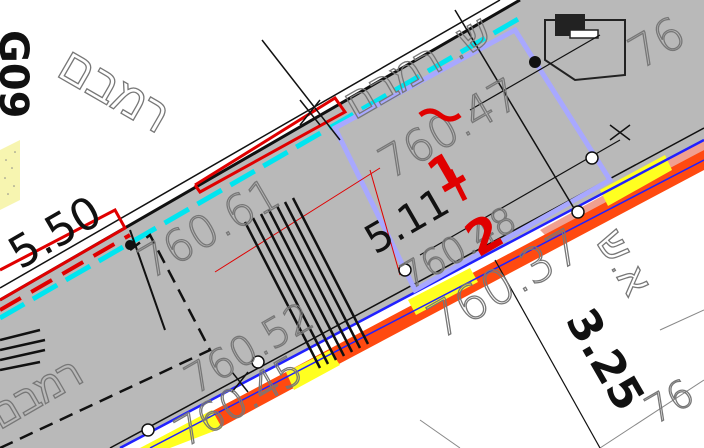  Describe the element at coordinates (670, 402) in the screenshot. I see `label-elev-8: 76` at that location.